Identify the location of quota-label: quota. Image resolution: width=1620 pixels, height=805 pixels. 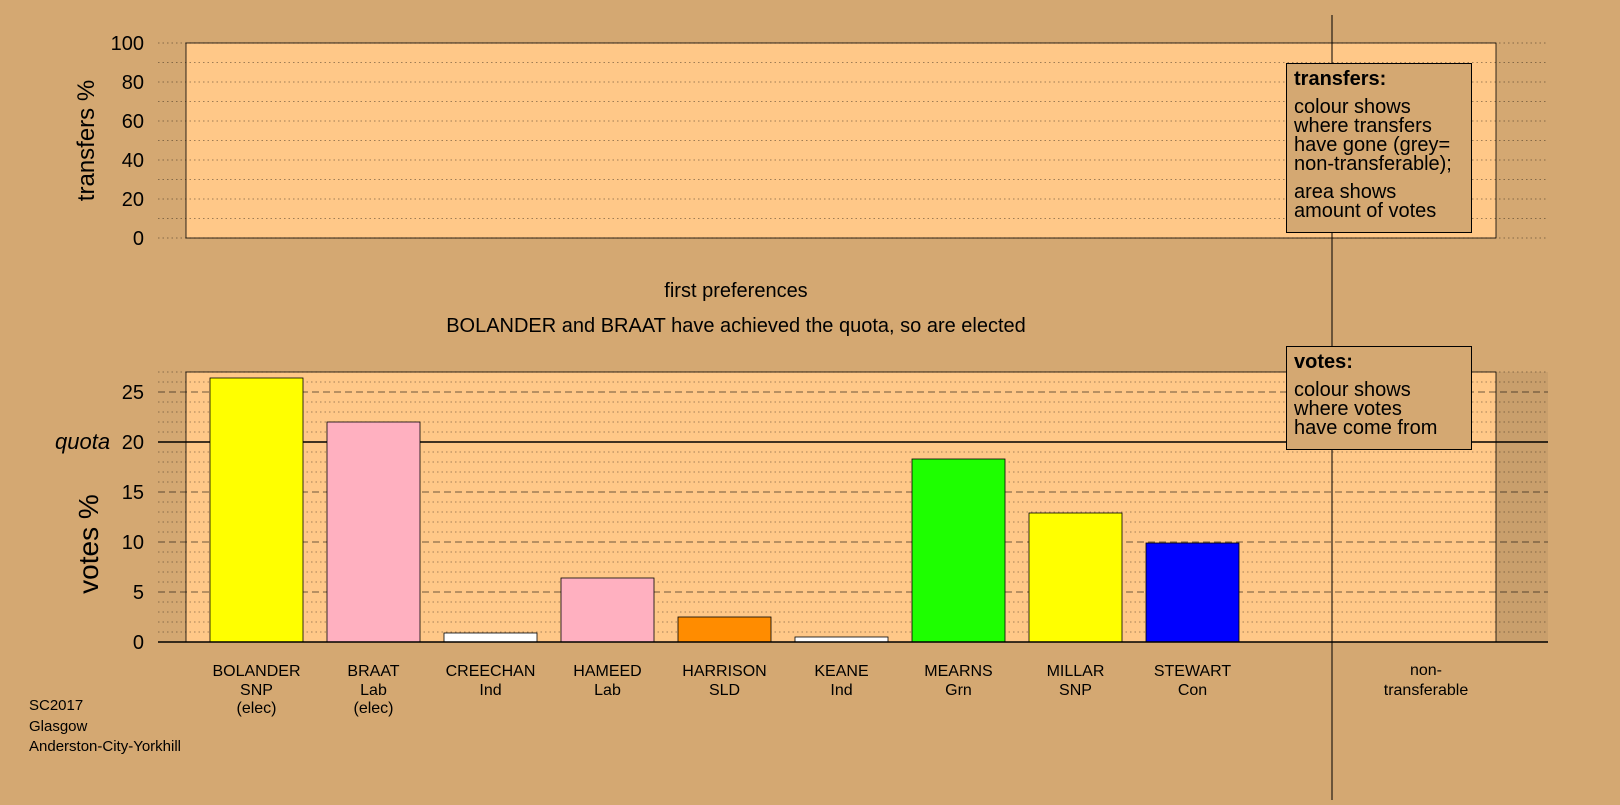
(82, 441).